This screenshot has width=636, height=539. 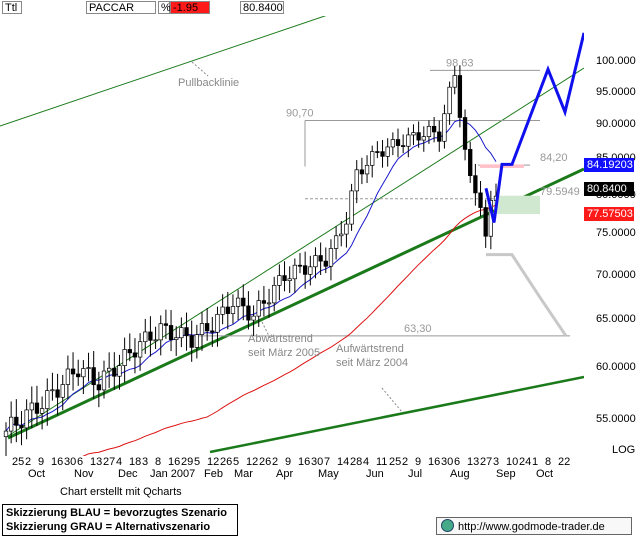 What do you see at coordinates (535, 462) in the screenshot?
I see `x-tick-label: 1` at bounding box center [535, 462].